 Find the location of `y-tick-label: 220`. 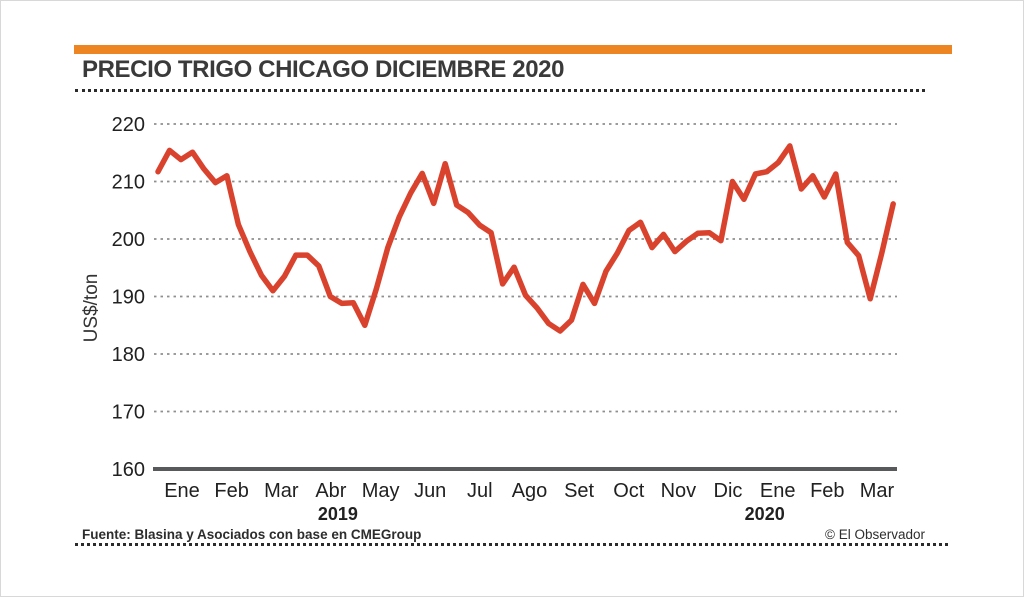

y-tick-label: 220 is located at coordinates (128, 125).